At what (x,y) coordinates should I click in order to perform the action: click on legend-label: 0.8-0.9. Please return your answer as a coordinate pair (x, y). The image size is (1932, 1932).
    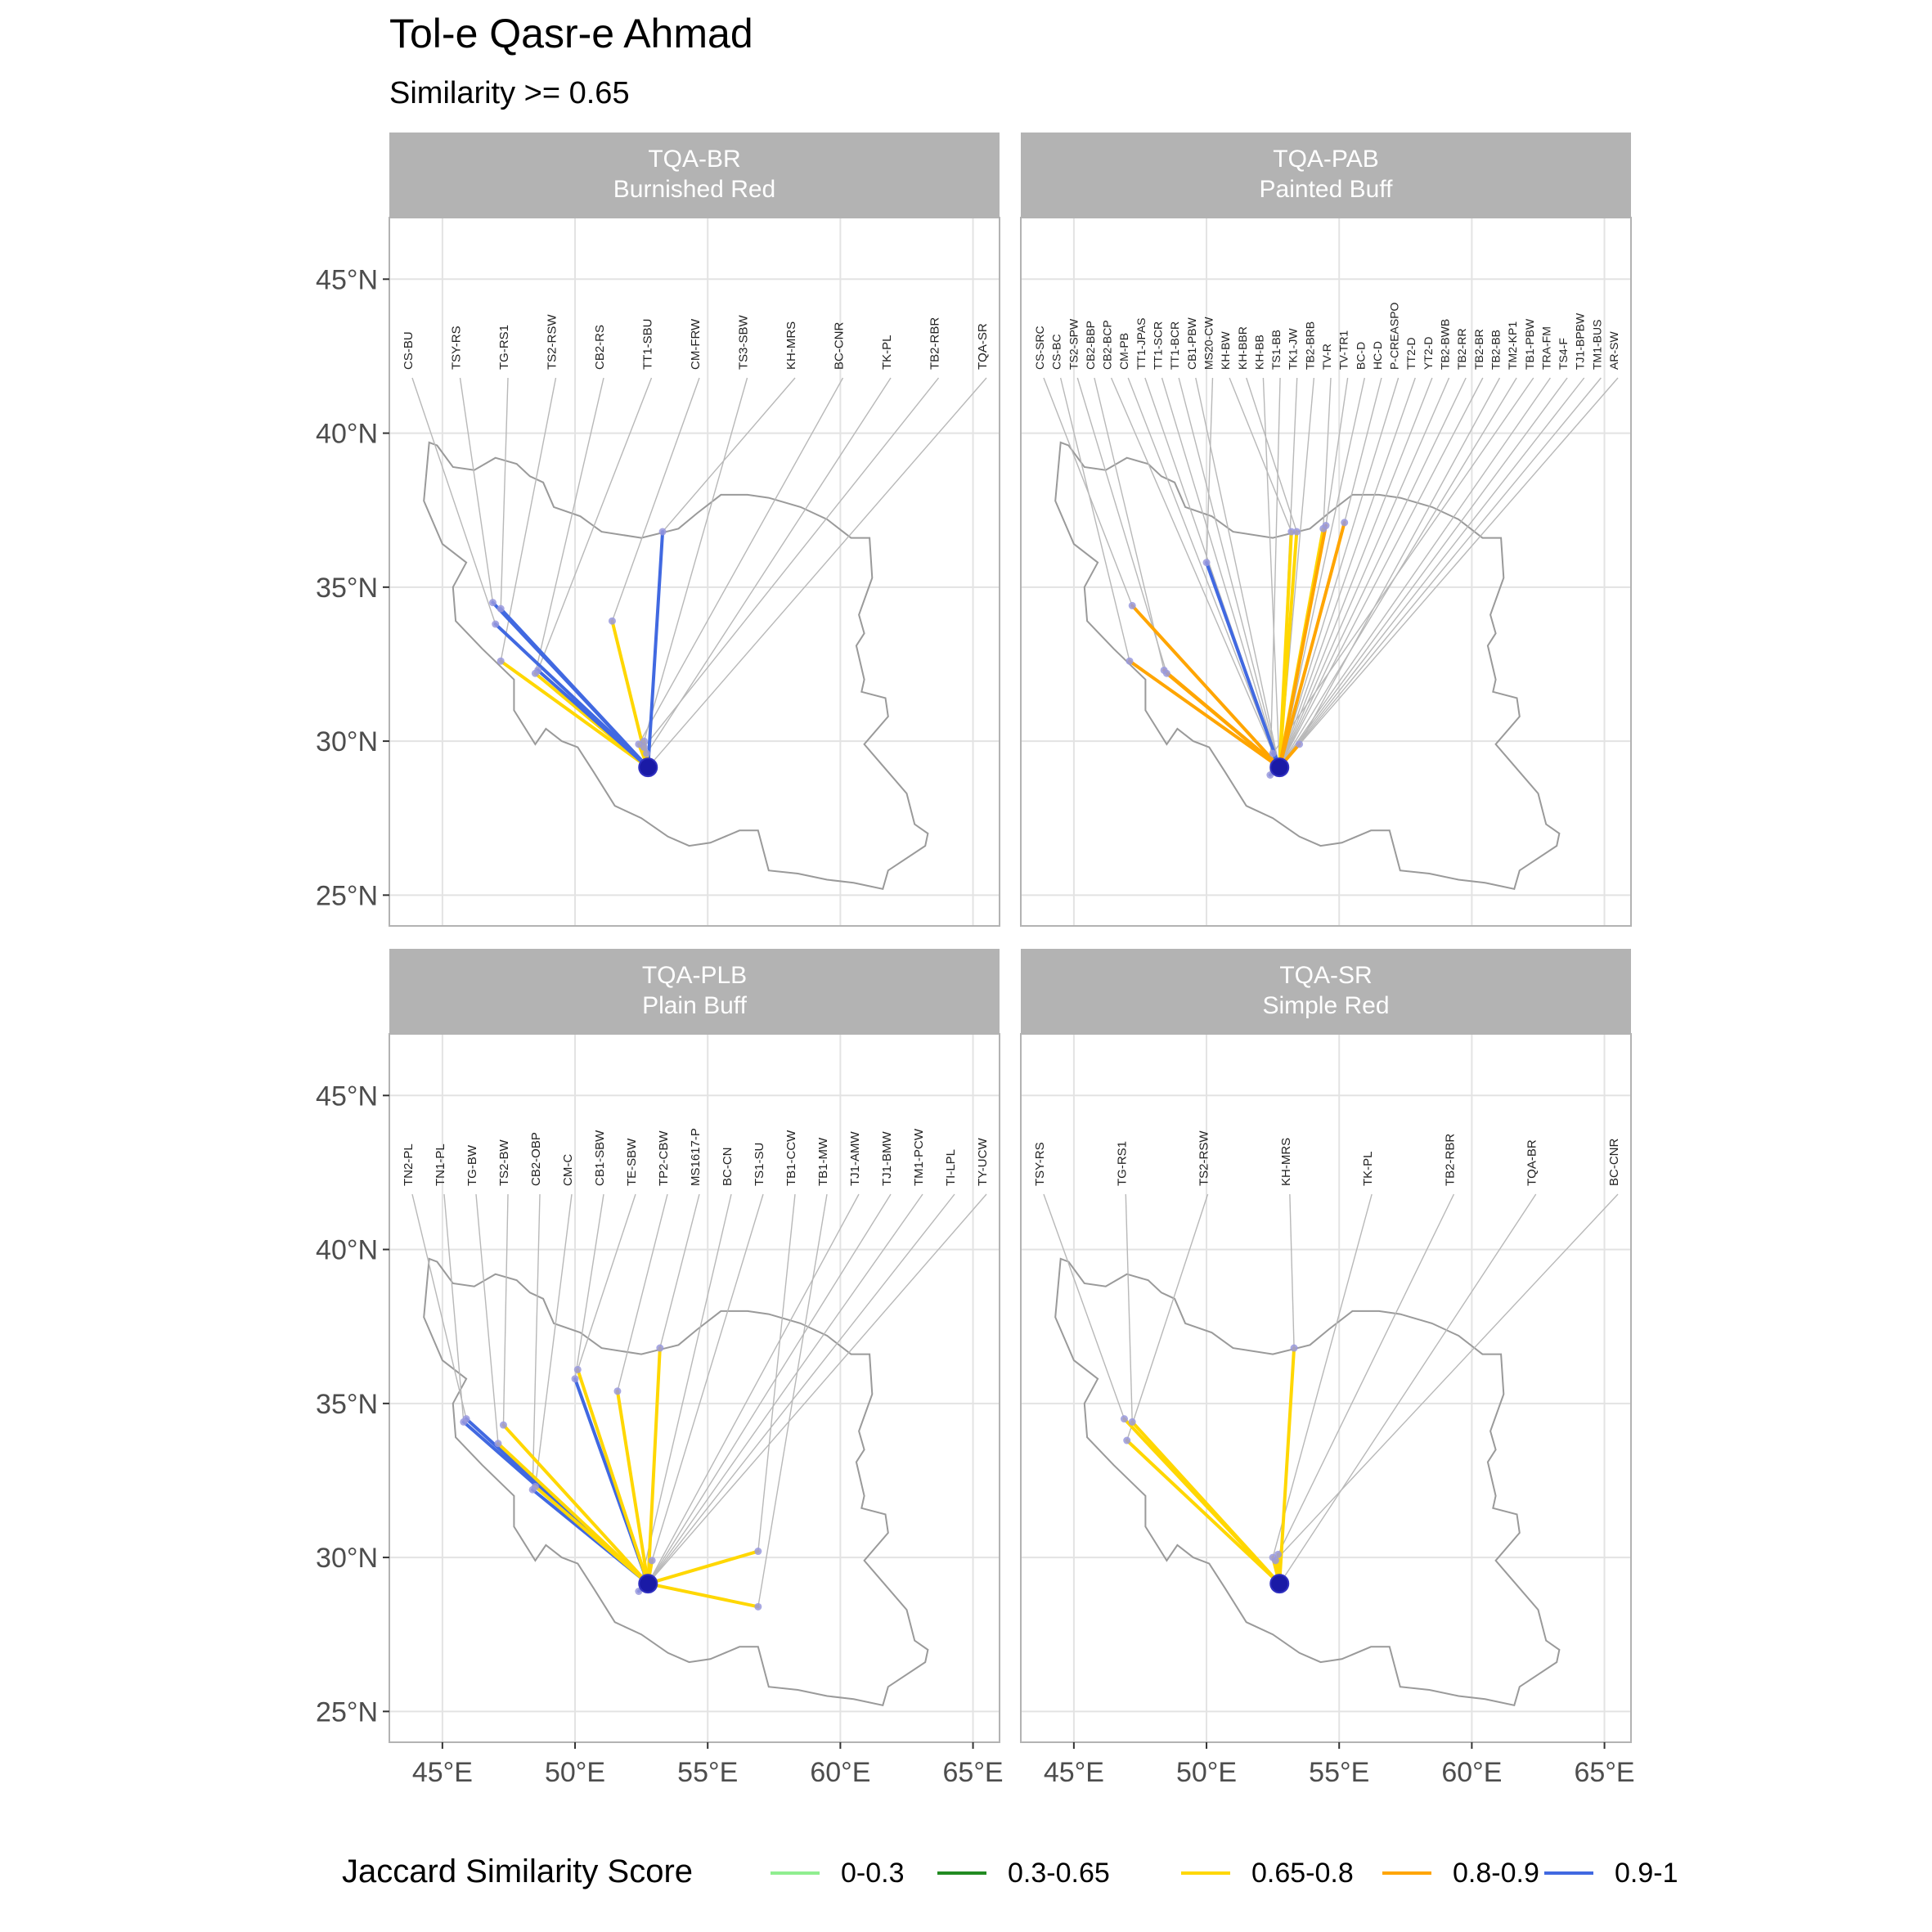
    Looking at the image, I should click on (1496, 1874).